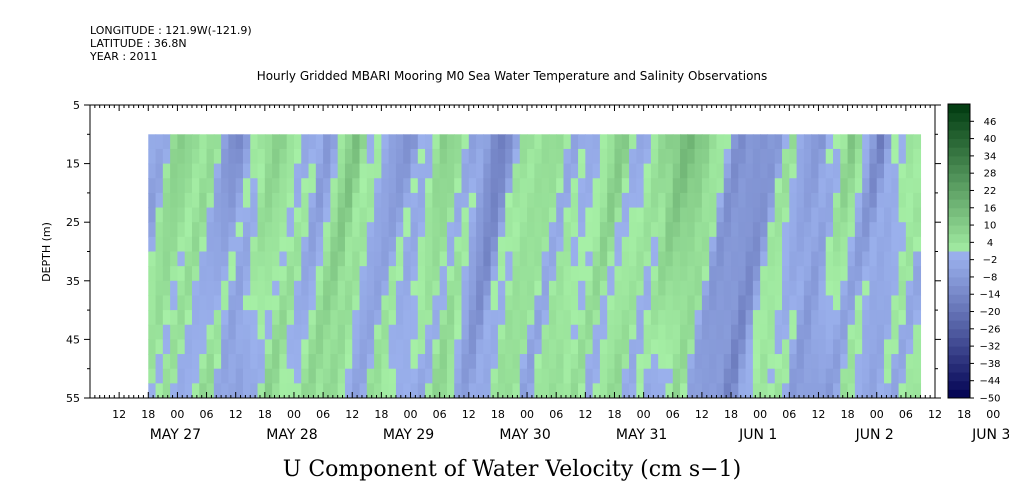 The width and height of the screenshot is (1009, 504). I want to click on colorbar-label: 16, so click(990, 208).